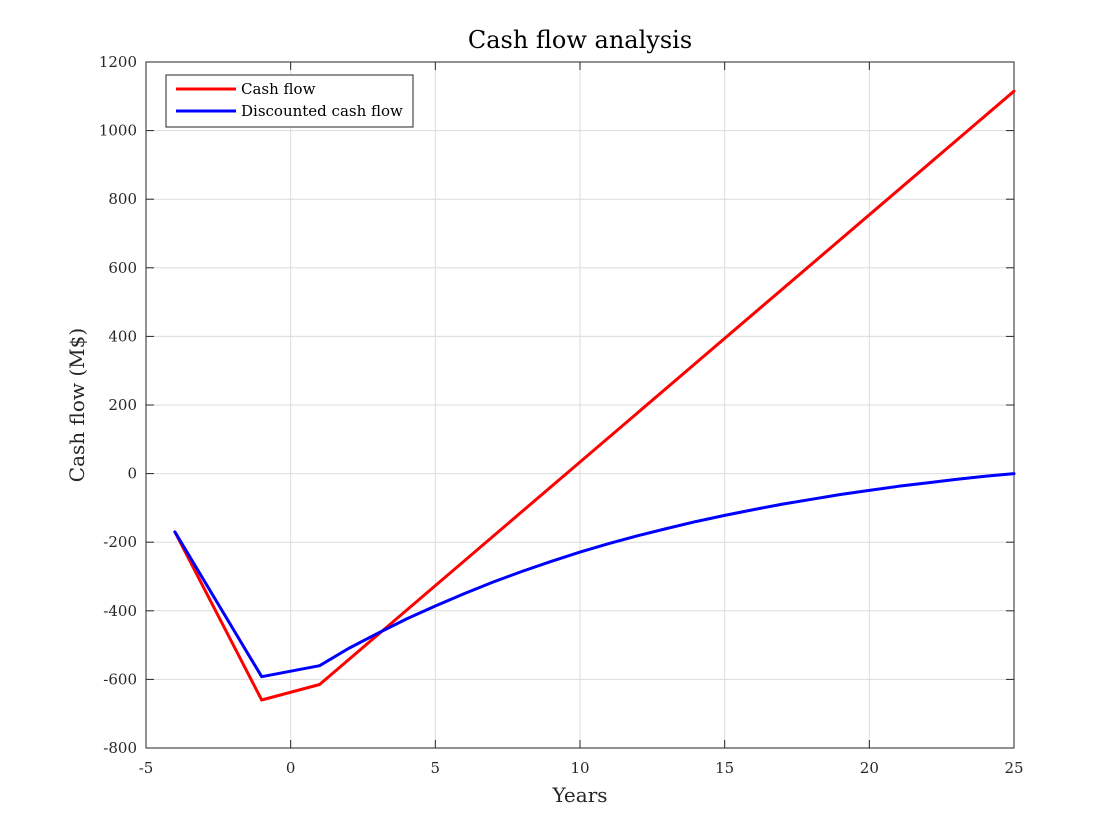 This screenshot has width=1120, height=840. What do you see at coordinates (579, 768) in the screenshot?
I see `x-tick-label: 10` at bounding box center [579, 768].